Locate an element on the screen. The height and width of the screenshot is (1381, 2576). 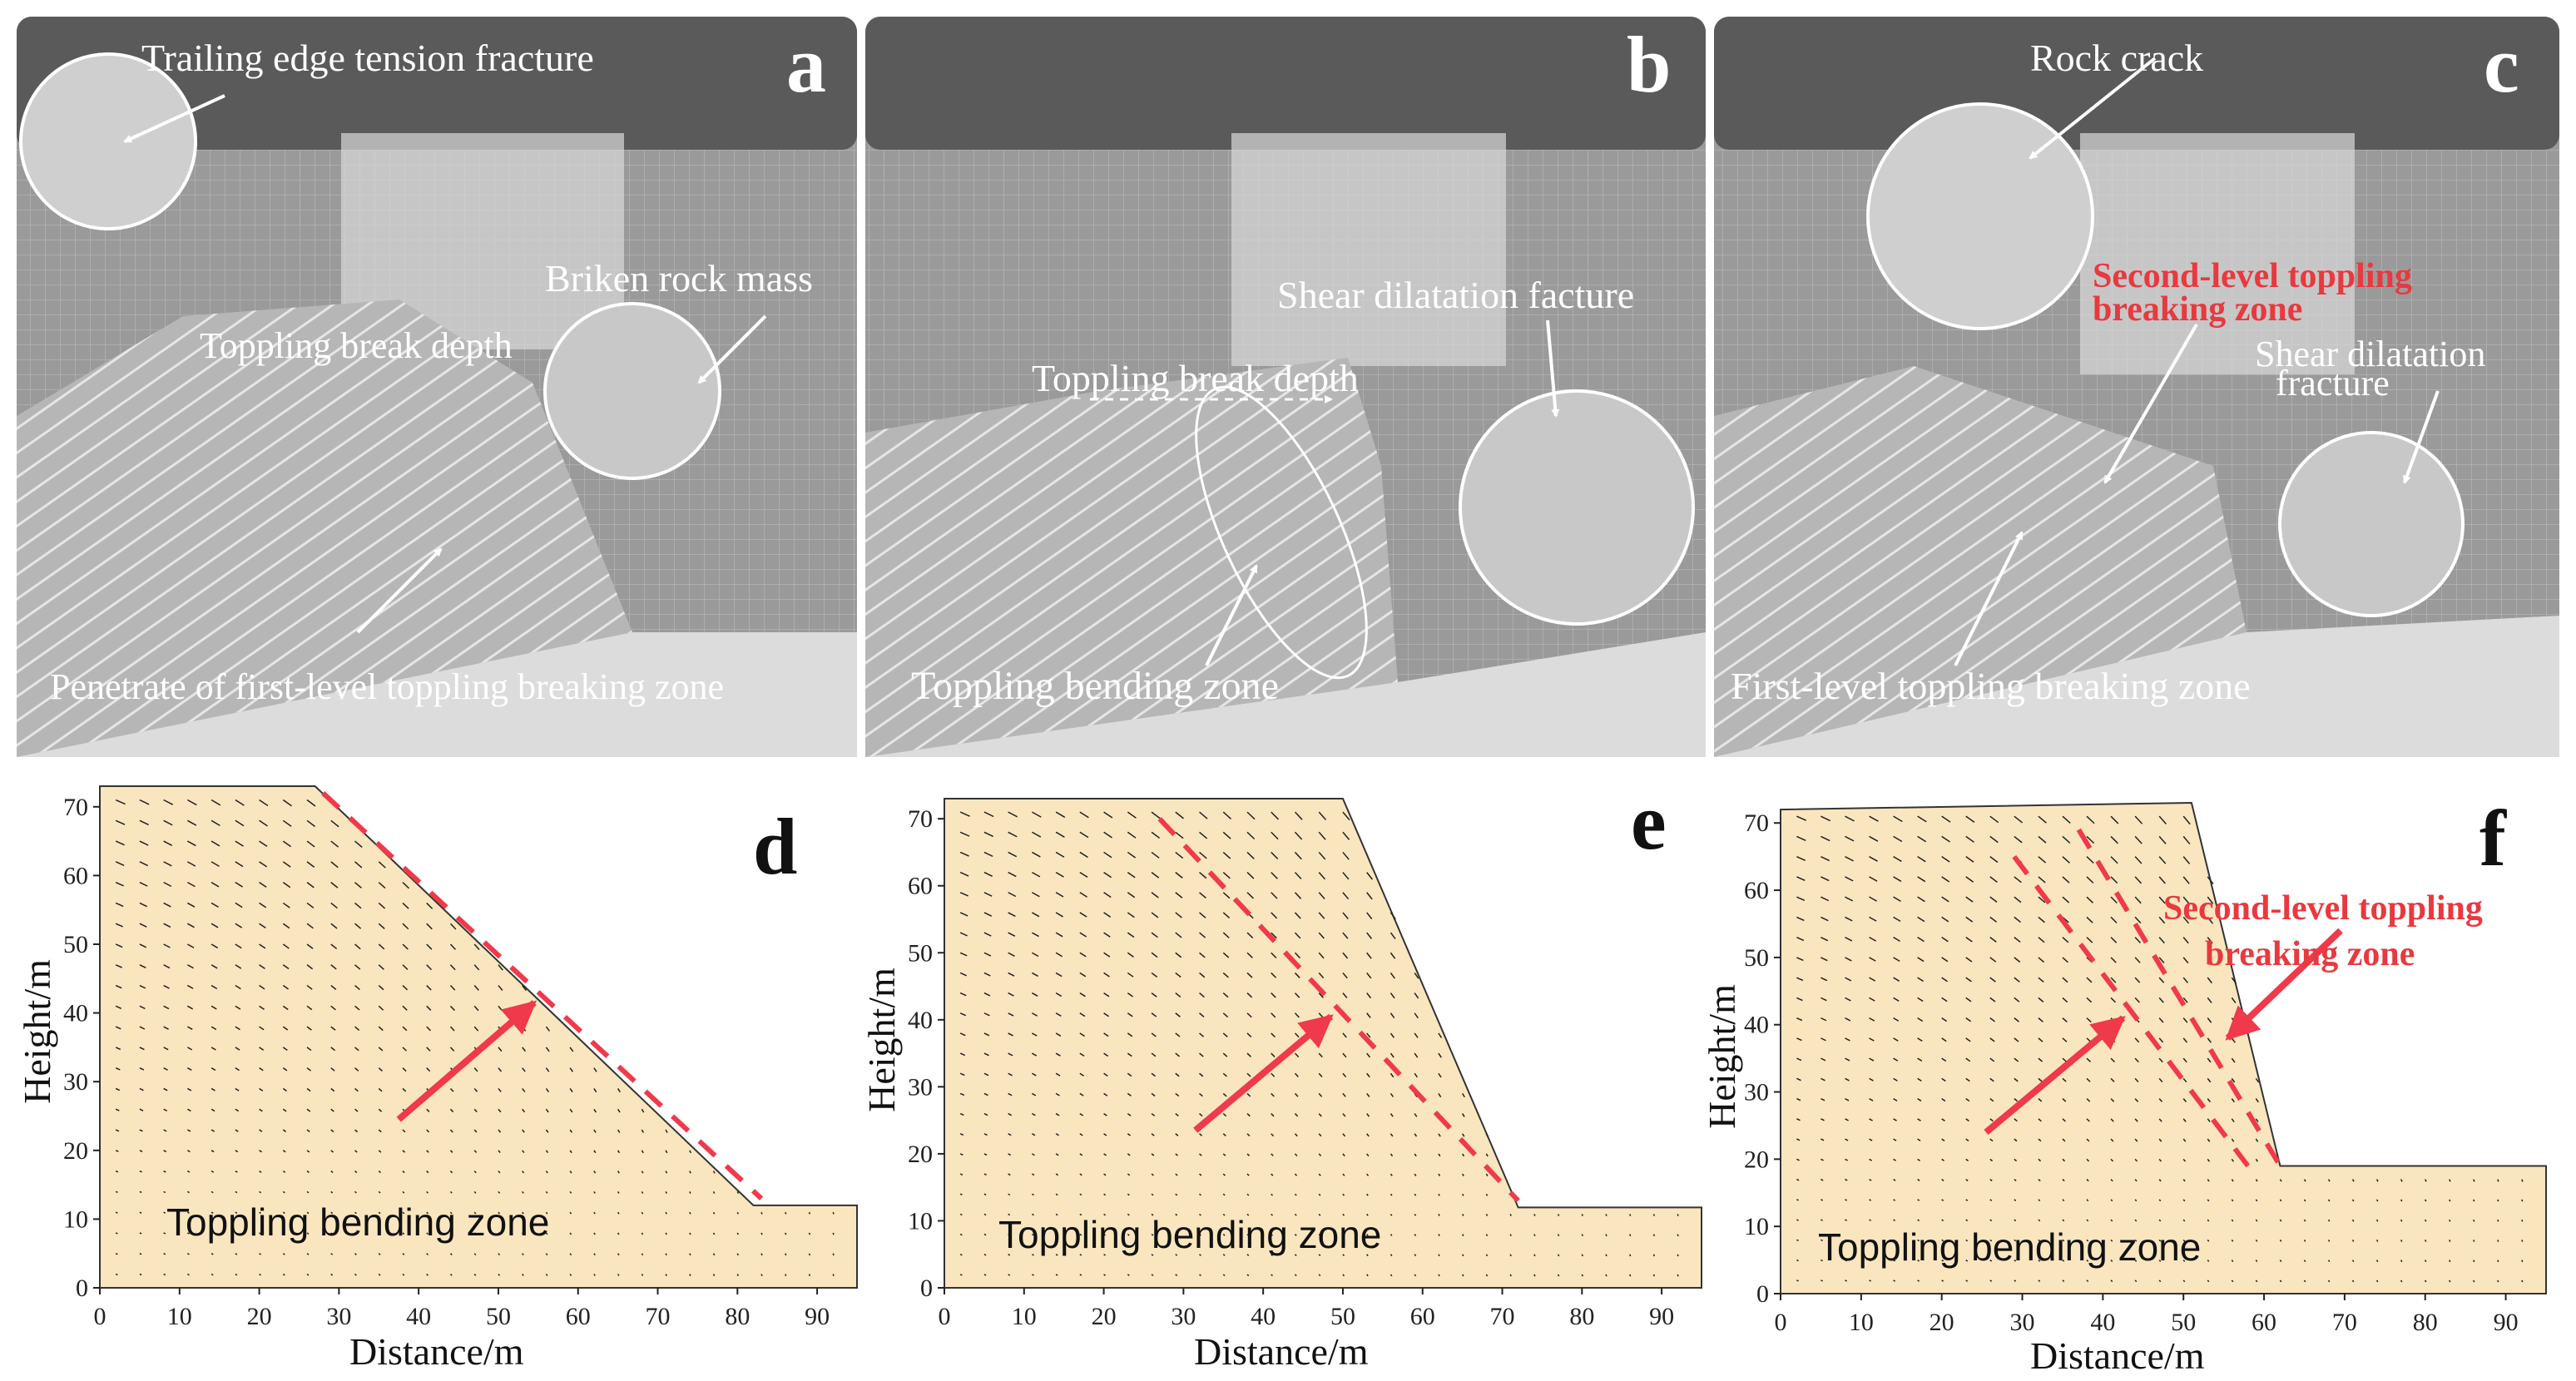
x-tick-label: 40 is located at coordinates (1263, 1316).